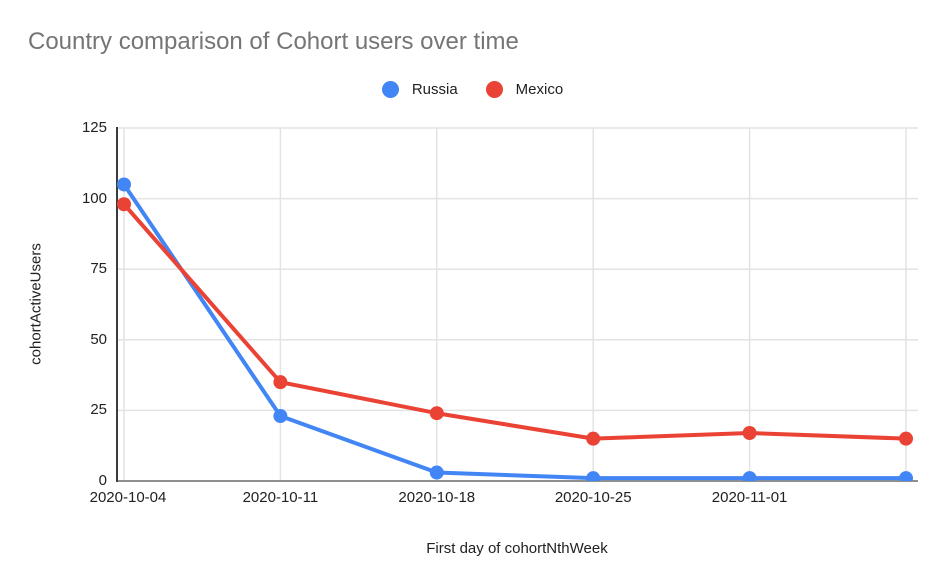 This screenshot has height=584, width=945. I want to click on russia-series-dot-icon, so click(390, 89).